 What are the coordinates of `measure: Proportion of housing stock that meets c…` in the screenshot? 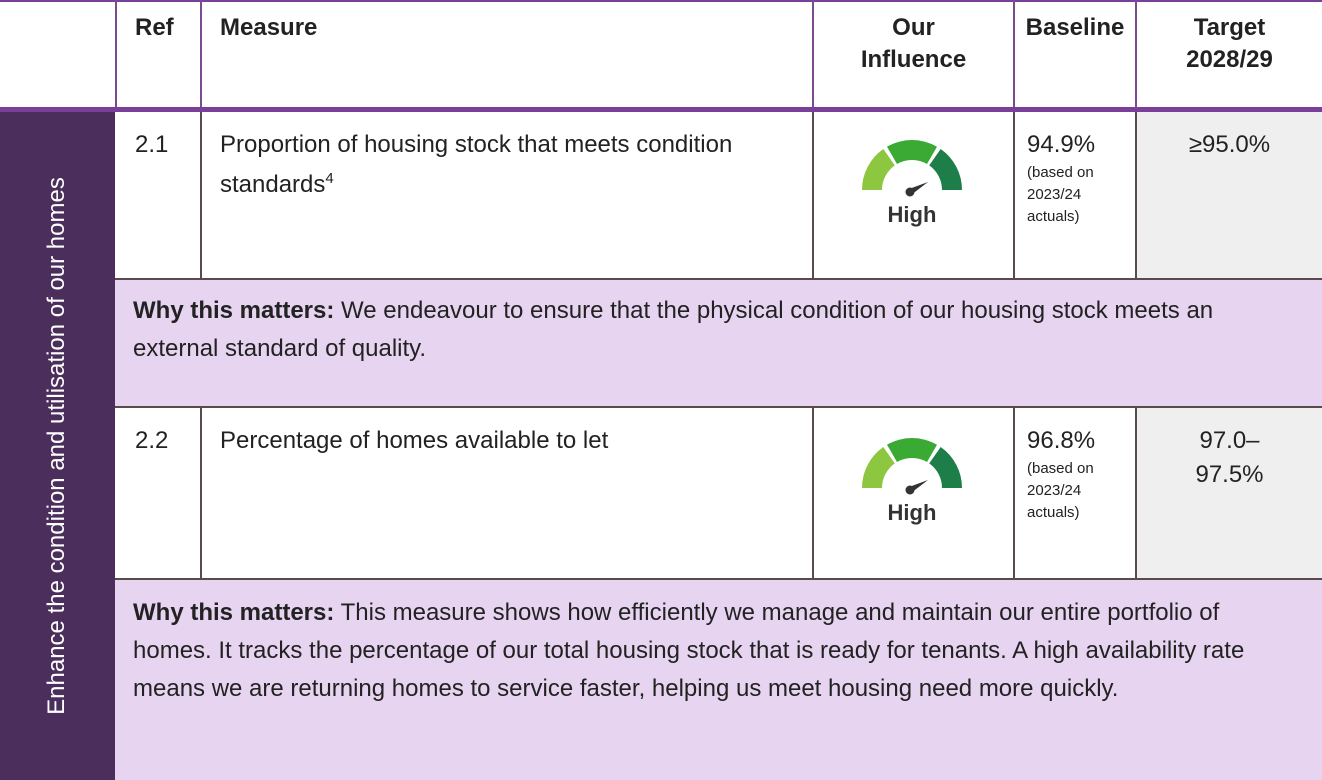 It's located at (502, 165).